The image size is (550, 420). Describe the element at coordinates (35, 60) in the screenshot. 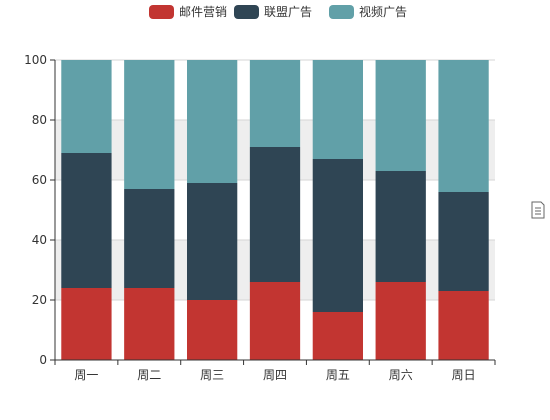

I see `y-tick-label: 100` at that location.